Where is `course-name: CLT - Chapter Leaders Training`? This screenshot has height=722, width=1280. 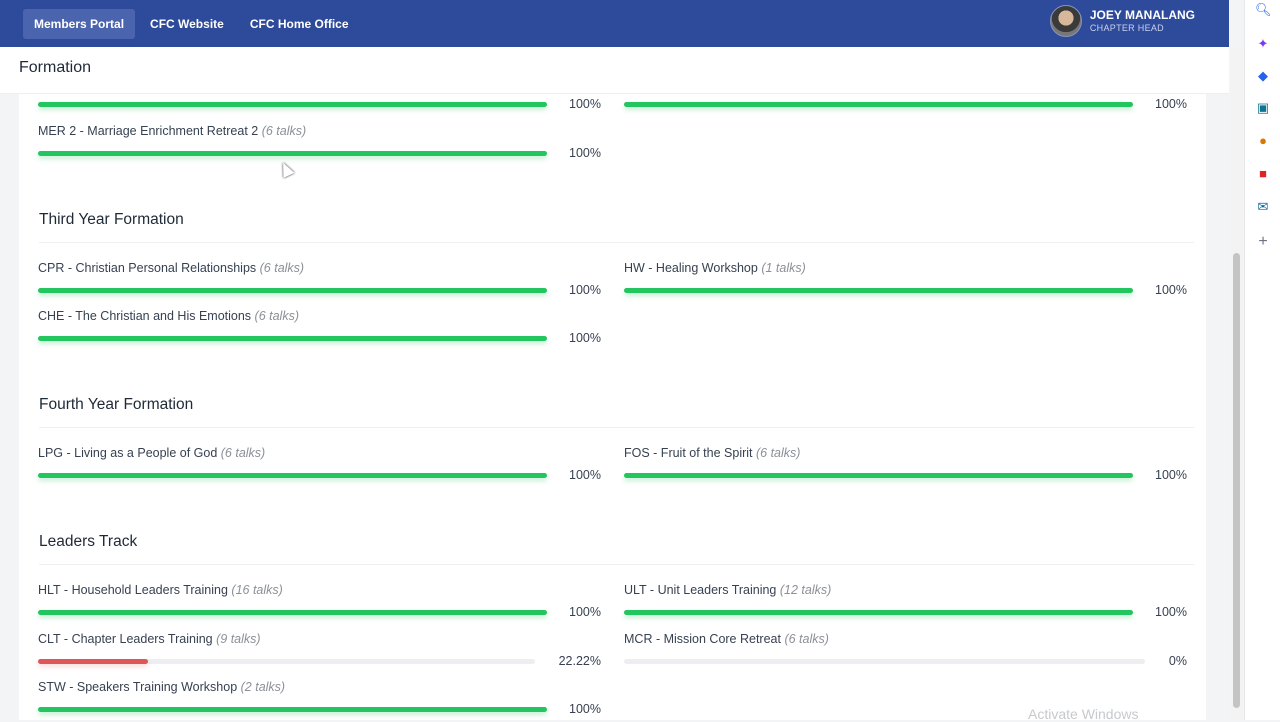 course-name: CLT - Chapter Leaders Training is located at coordinates (125, 639).